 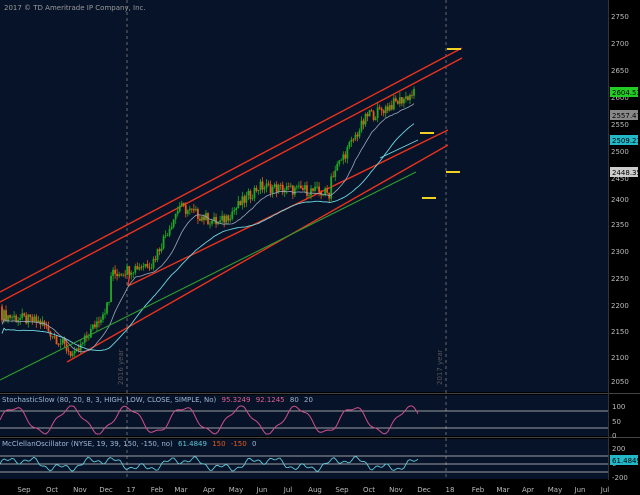 What do you see at coordinates (294, 400) in the screenshot?
I see `stochastic-level-high: 80` at bounding box center [294, 400].